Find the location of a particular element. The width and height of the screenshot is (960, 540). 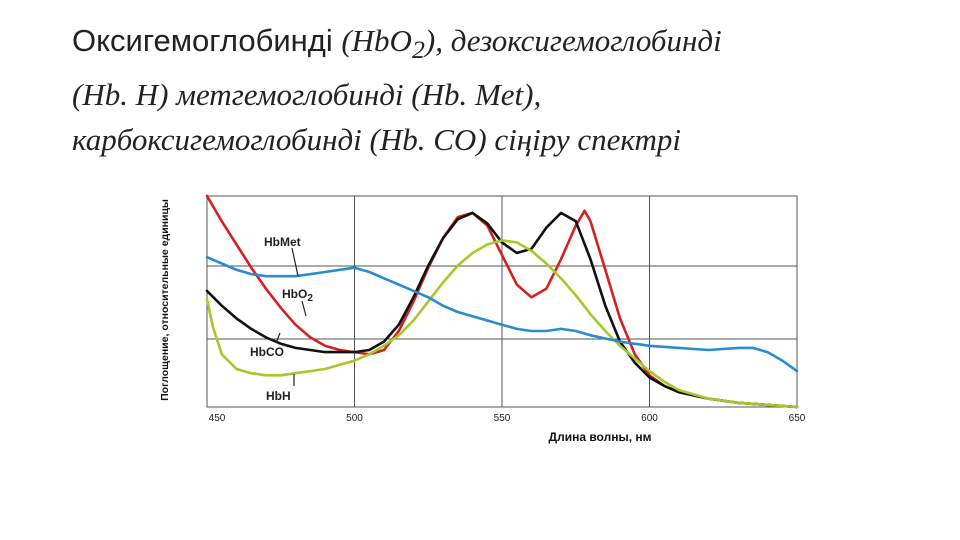

label-hbmet: HbMet is located at coordinates (282, 242).